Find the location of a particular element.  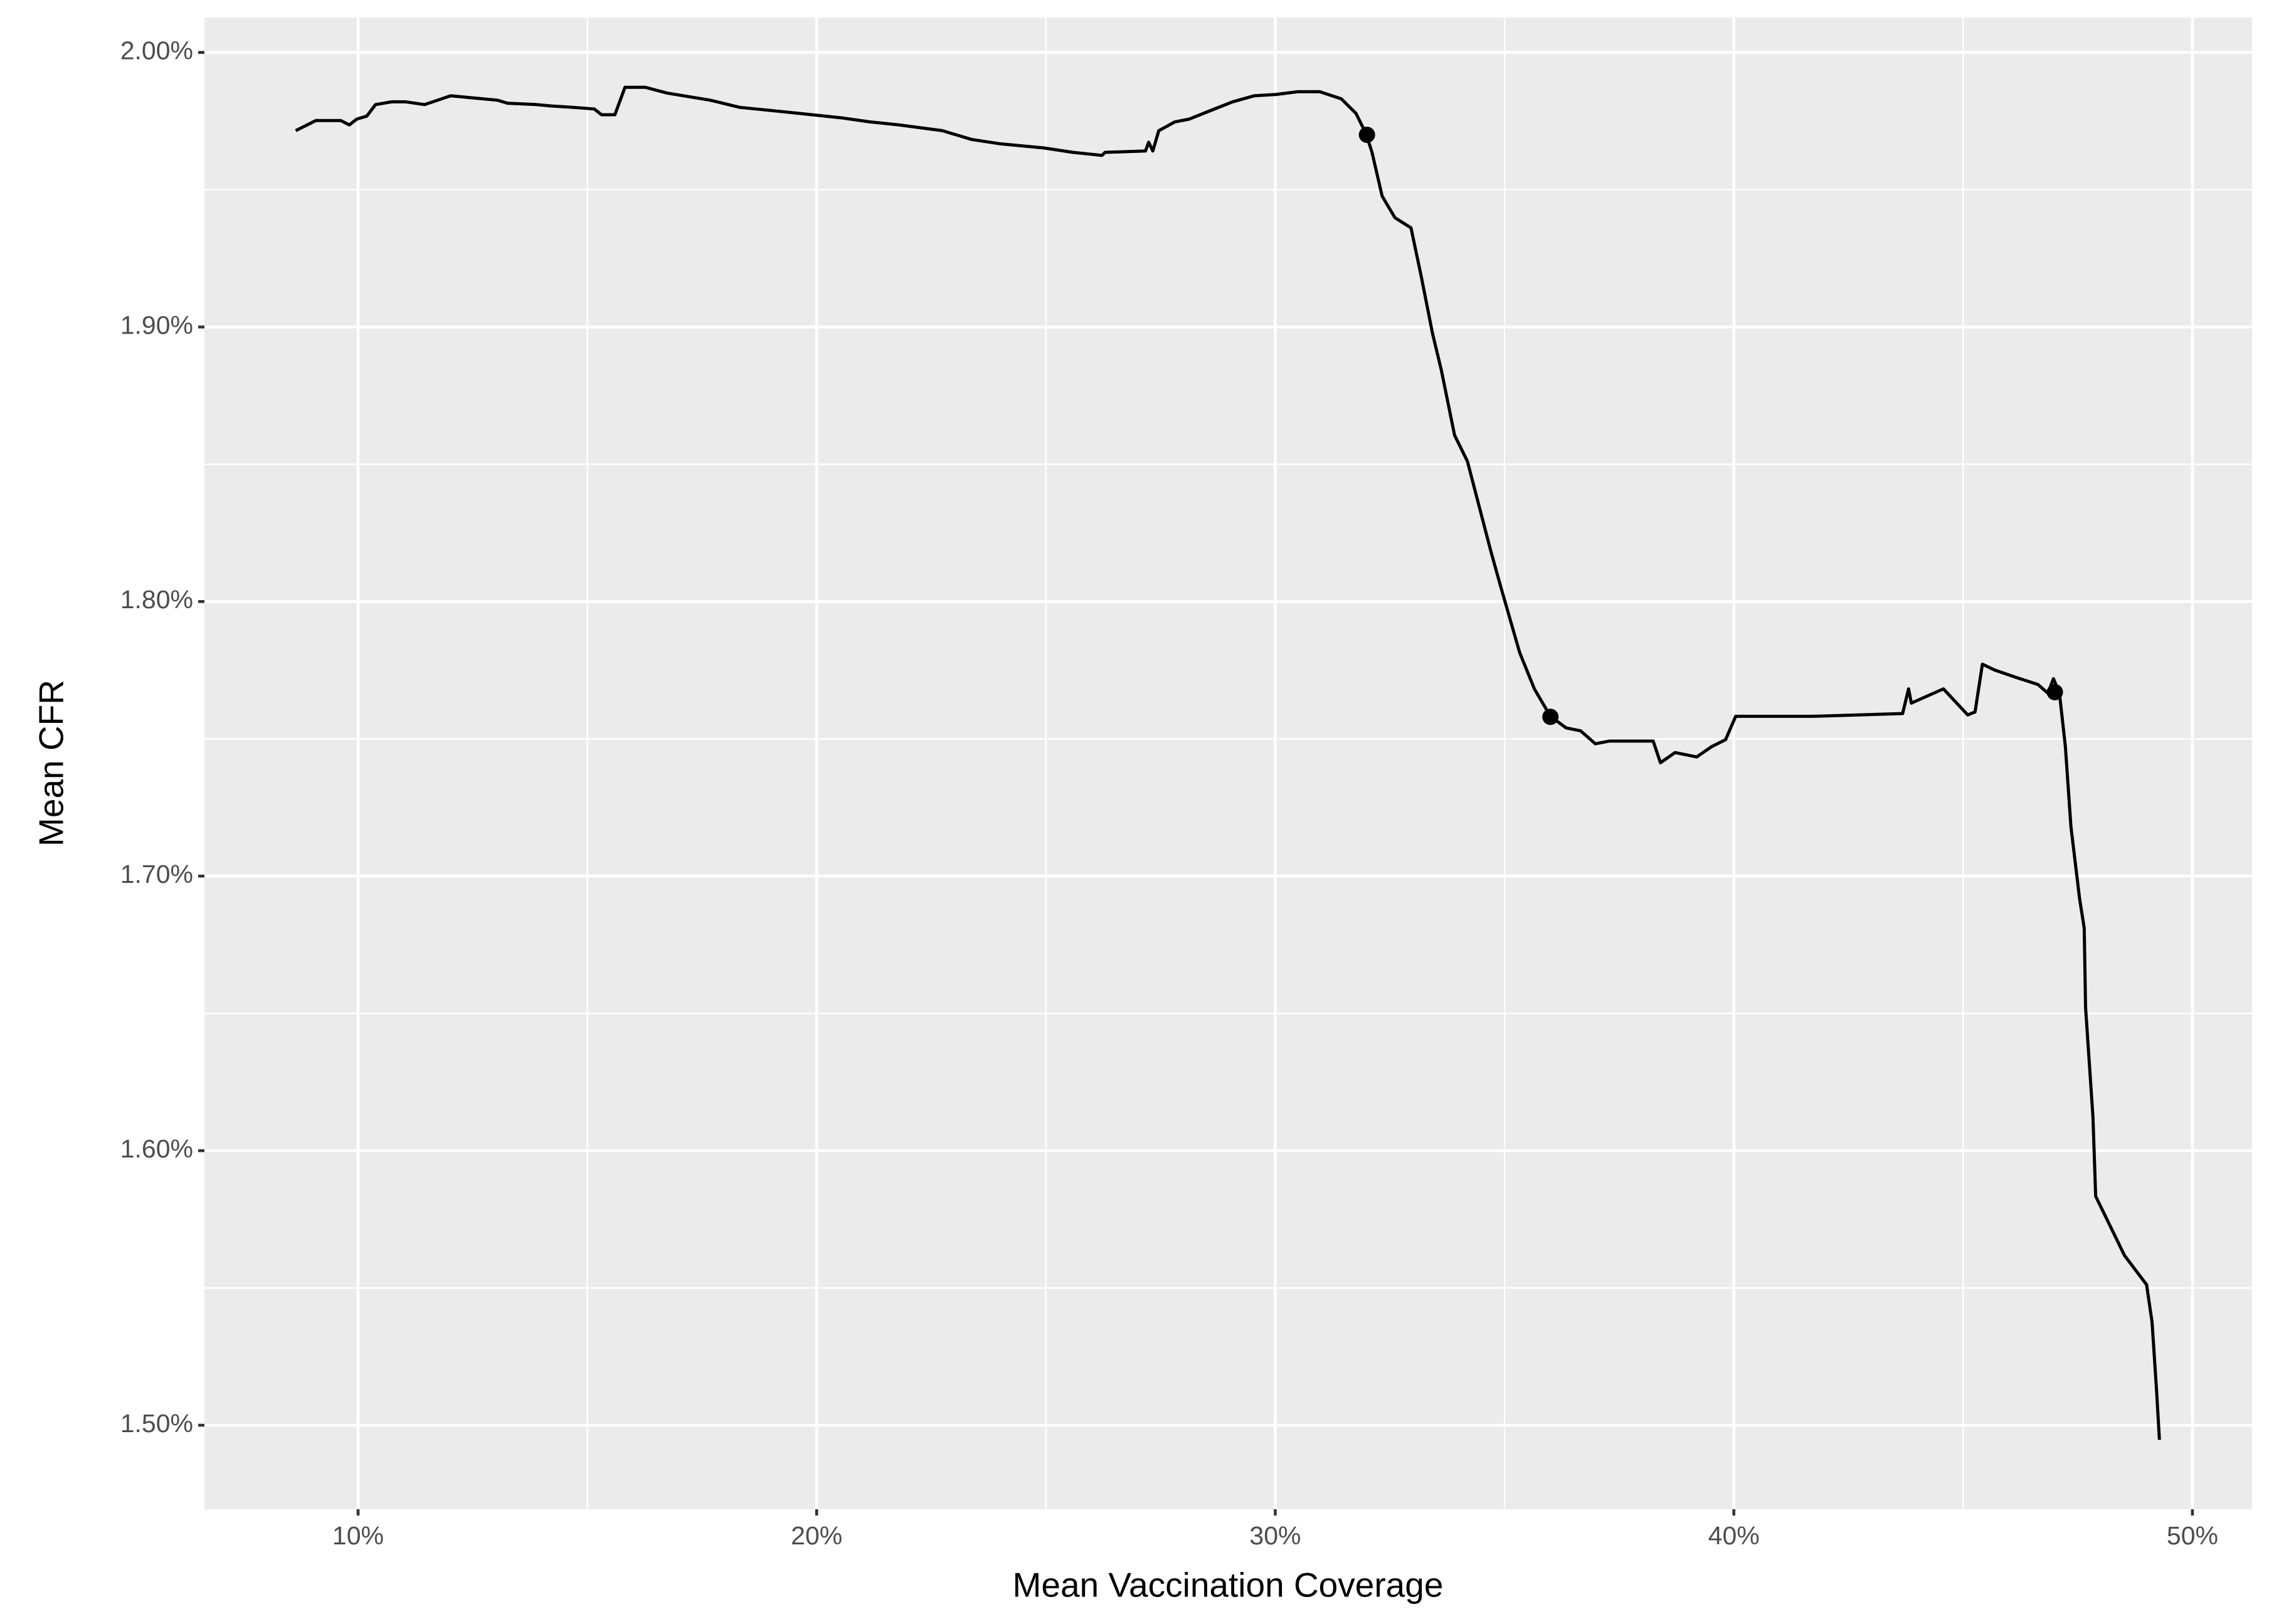

y-tick-label: 1.50% is located at coordinates (156, 1423).